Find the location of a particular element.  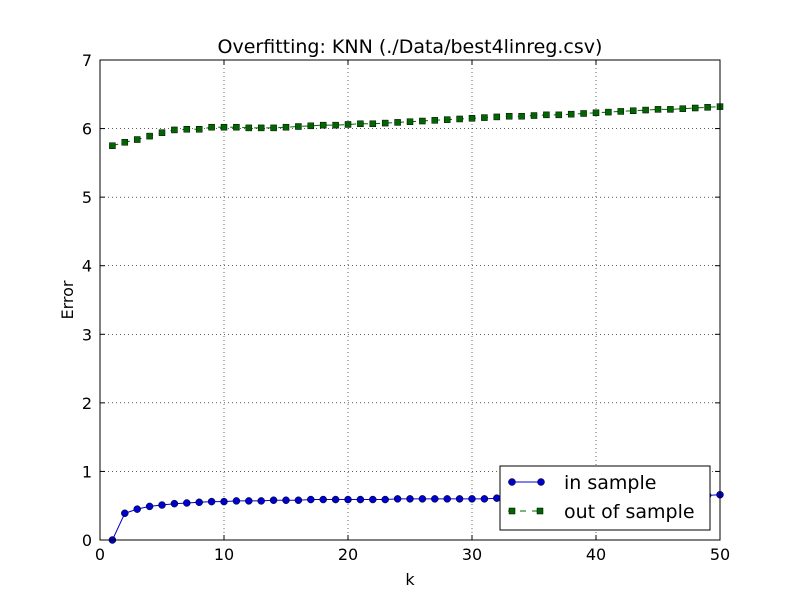

x-tick-label: 20 is located at coordinates (348, 554).